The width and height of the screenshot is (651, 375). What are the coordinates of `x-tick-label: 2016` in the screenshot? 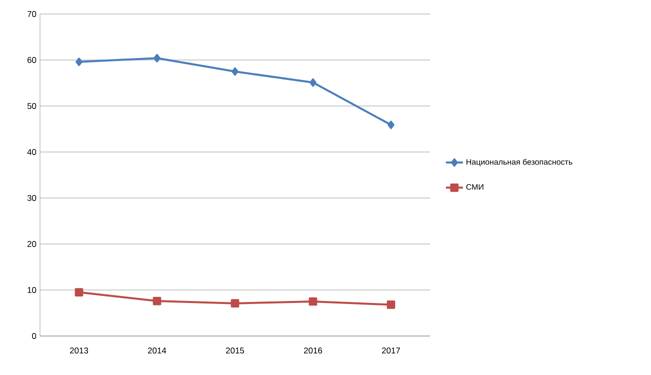 It's located at (313, 351).